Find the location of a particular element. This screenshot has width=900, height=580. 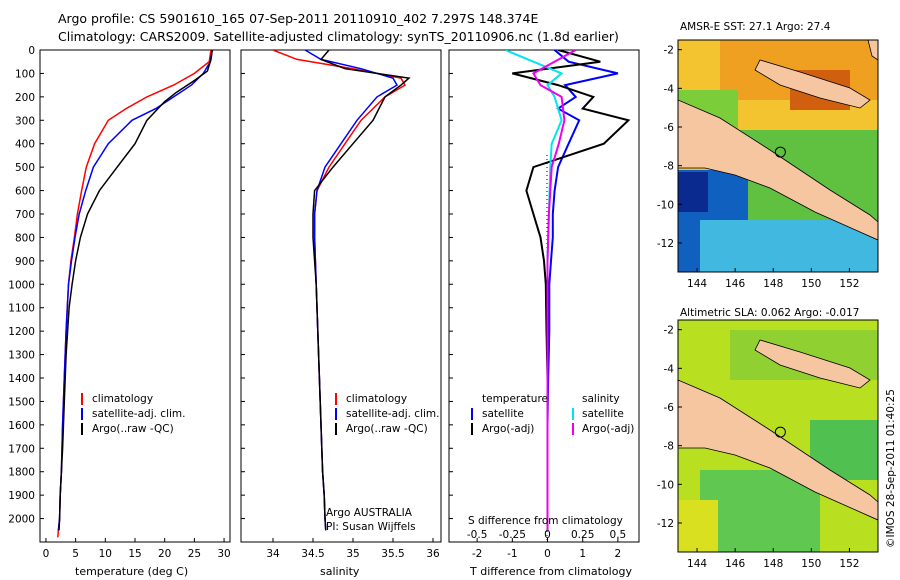

x-tick-label: 25 is located at coordinates (194, 554).